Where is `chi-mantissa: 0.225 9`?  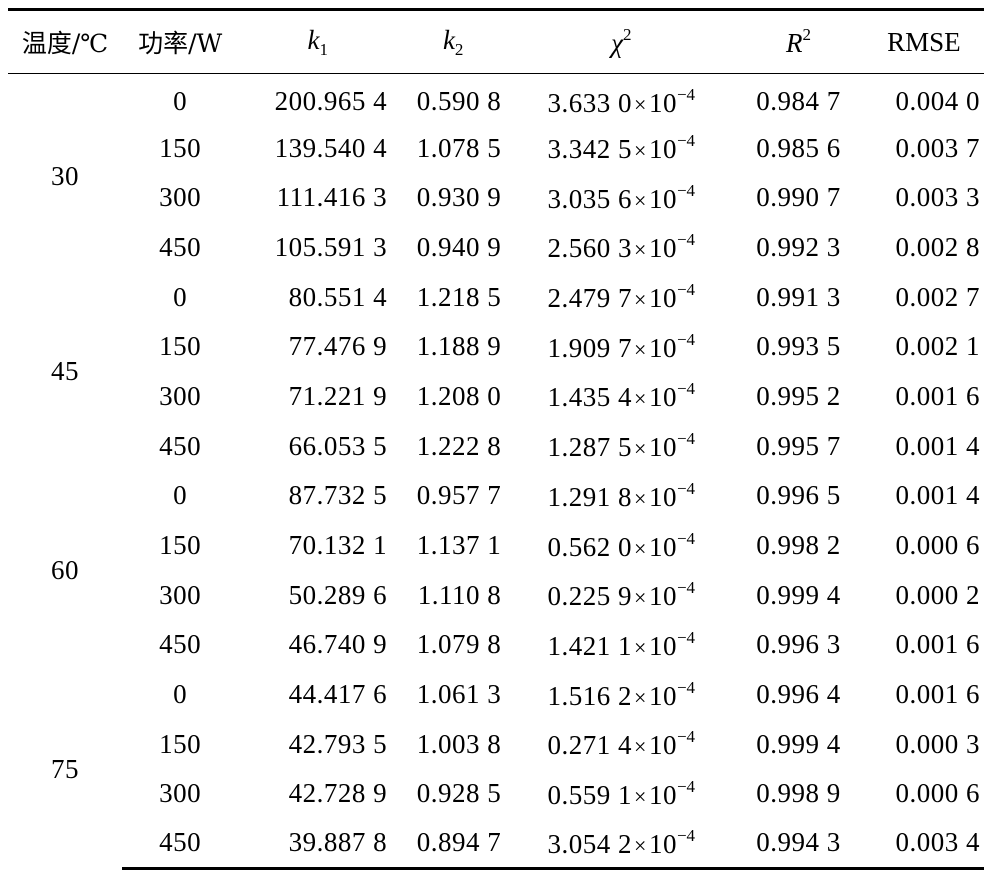
chi-mantissa: 0.225 9 is located at coordinates (590, 596).